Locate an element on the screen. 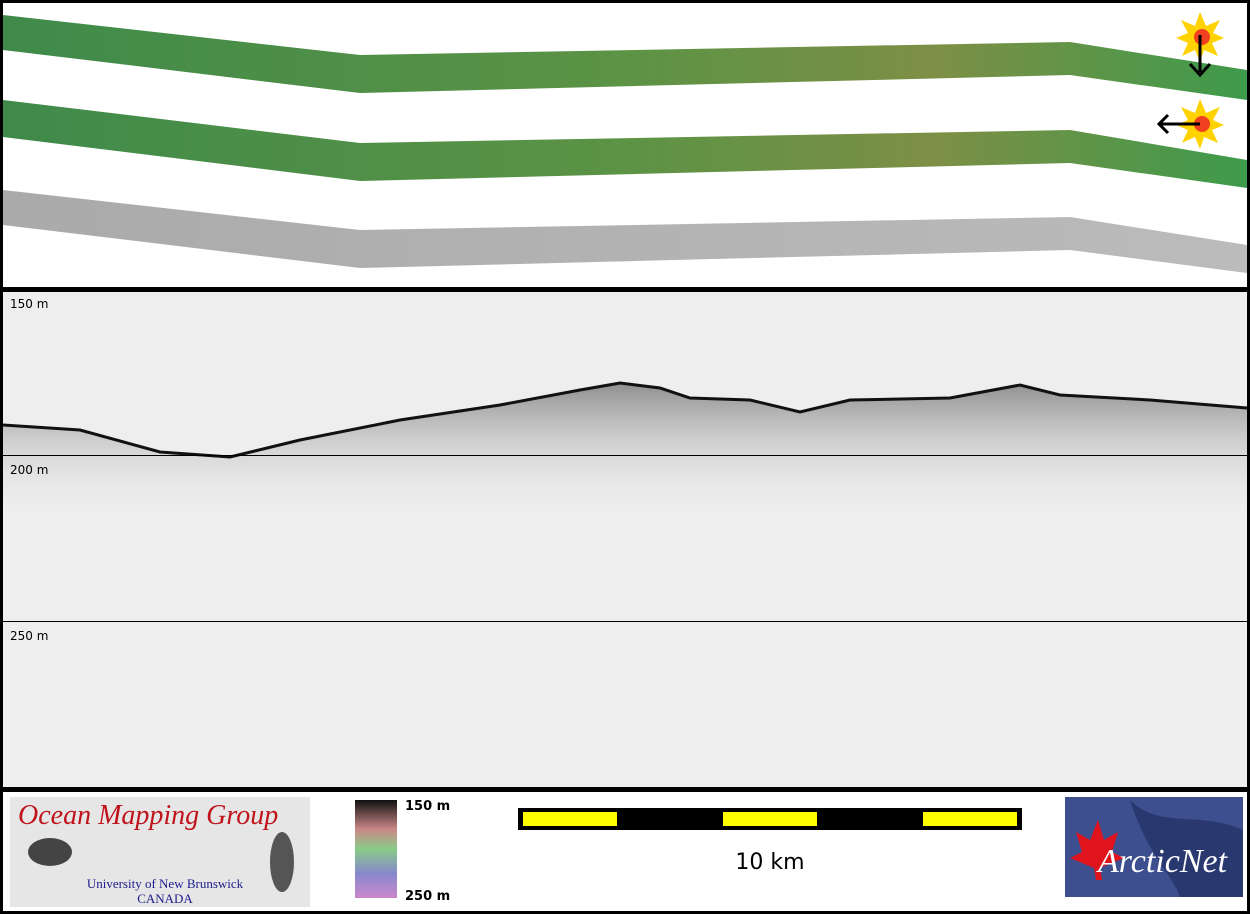 Image resolution: width=1250 pixels, height=914 pixels. partner-name: ArcticNet is located at coordinates (1162, 861).